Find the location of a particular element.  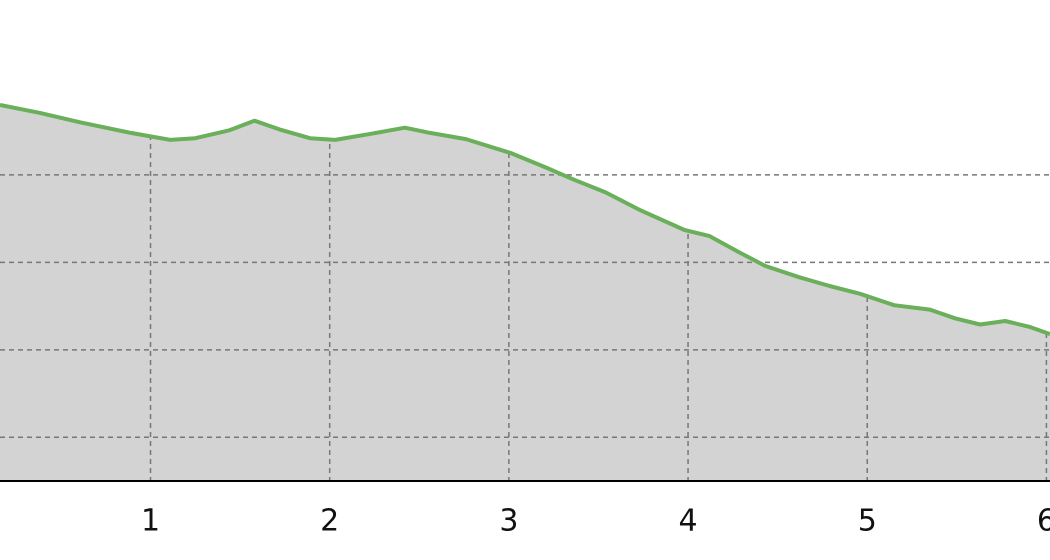

x-tick-label: 5 is located at coordinates (867, 521).